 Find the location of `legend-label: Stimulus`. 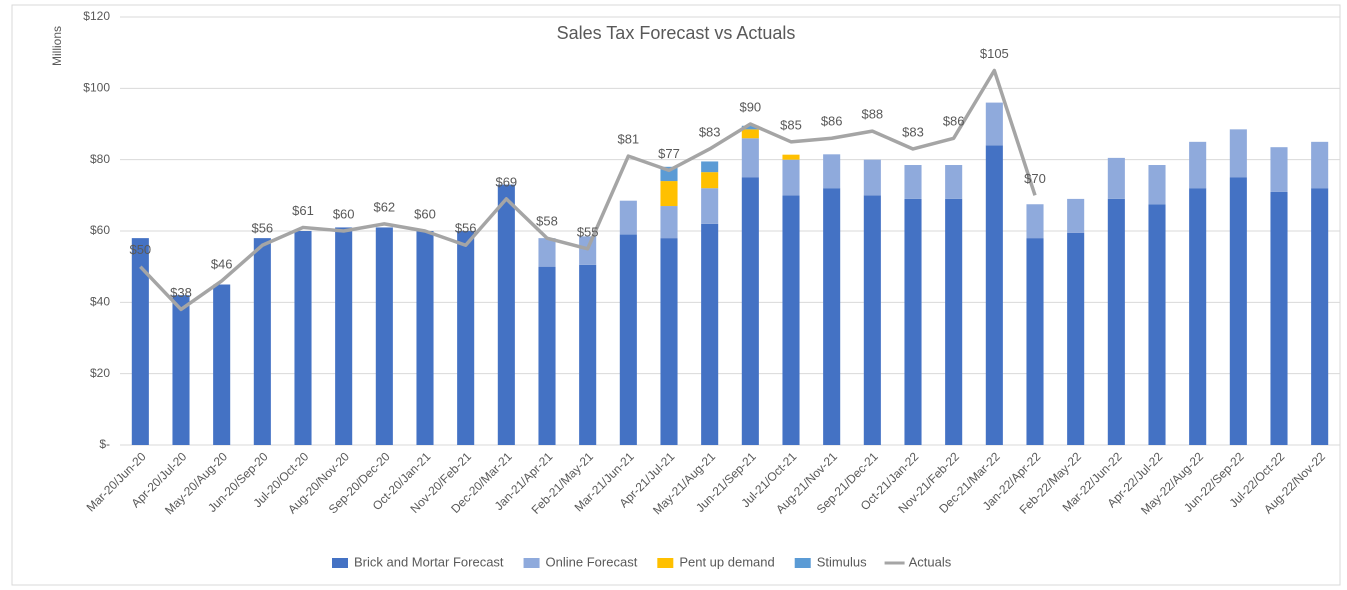

legend-label: Stimulus is located at coordinates (842, 561).